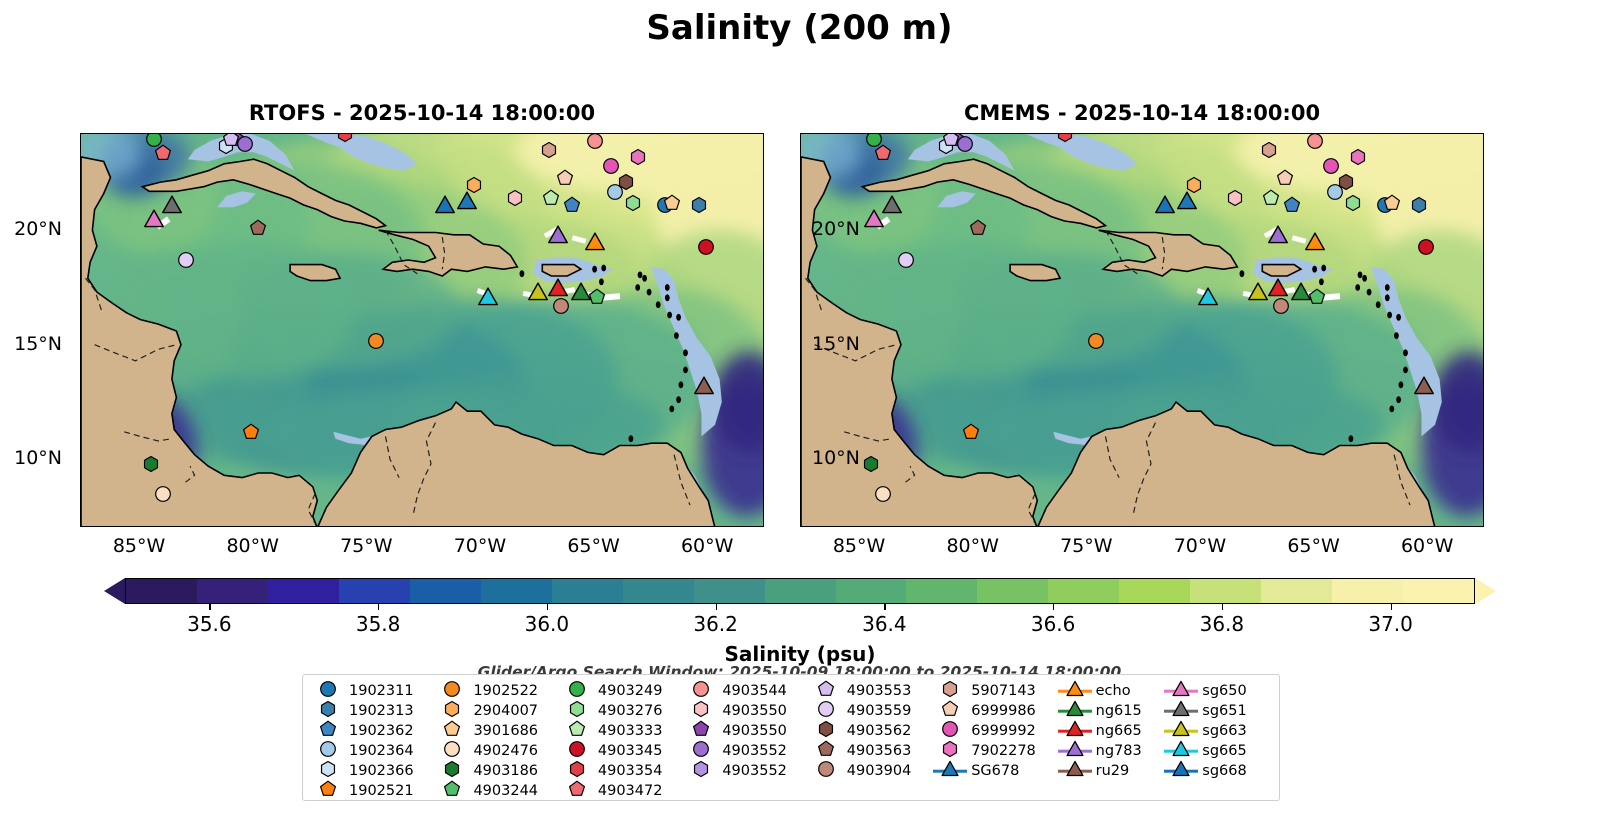 This screenshot has width=1599, height=829. What do you see at coordinates (497, 691) in the screenshot?
I see `legend-entry: 1902522` at bounding box center [497, 691].